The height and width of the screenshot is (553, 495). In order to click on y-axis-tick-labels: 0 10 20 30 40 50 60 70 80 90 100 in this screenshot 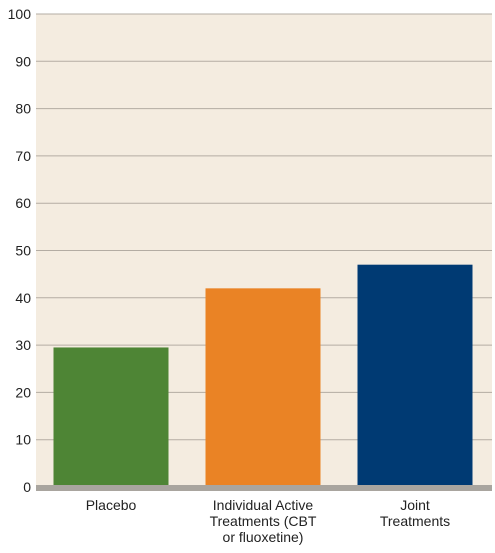, I will do `click(20, 250)`.